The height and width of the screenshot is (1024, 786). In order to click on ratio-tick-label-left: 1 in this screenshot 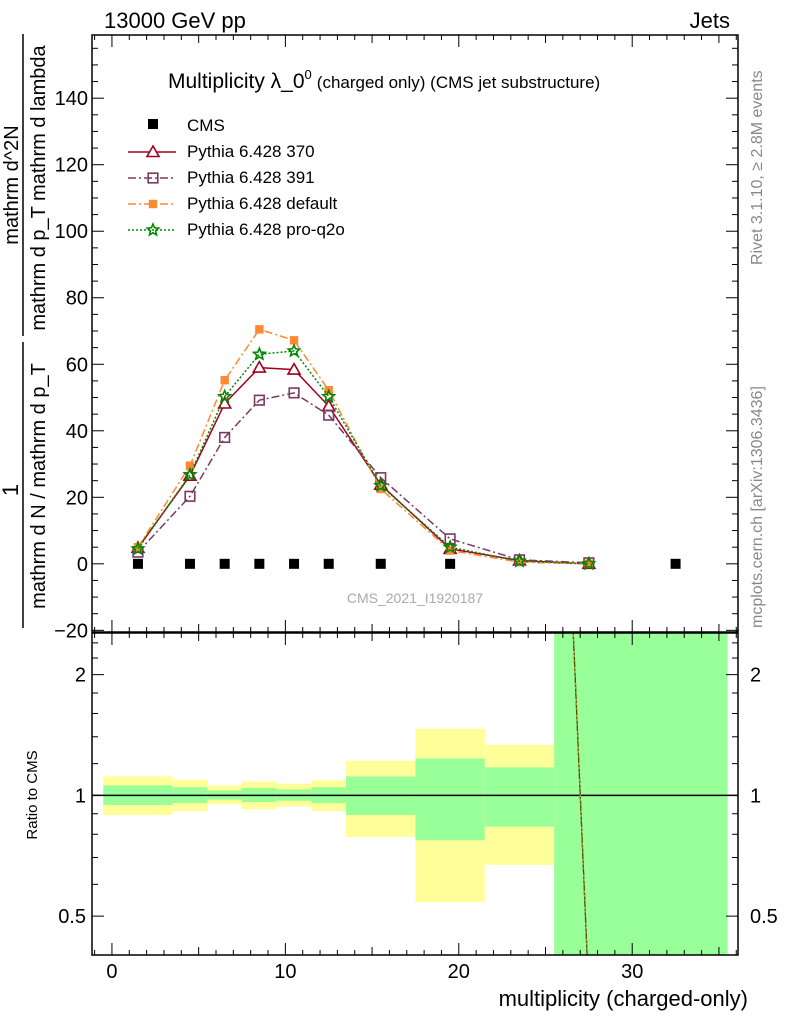, I will do `click(80, 796)`.